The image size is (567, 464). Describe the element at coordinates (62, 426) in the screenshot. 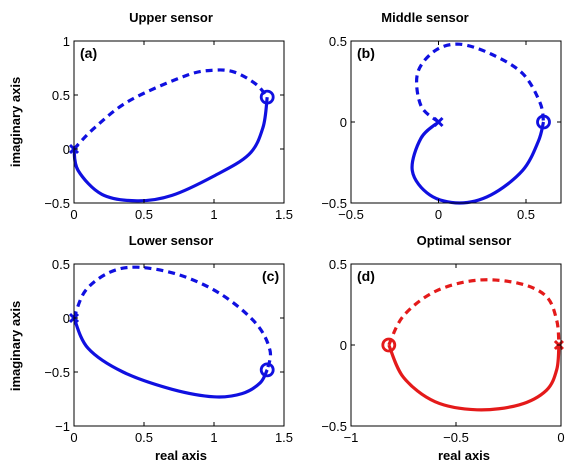

I see `y-tick-label: −1` at that location.